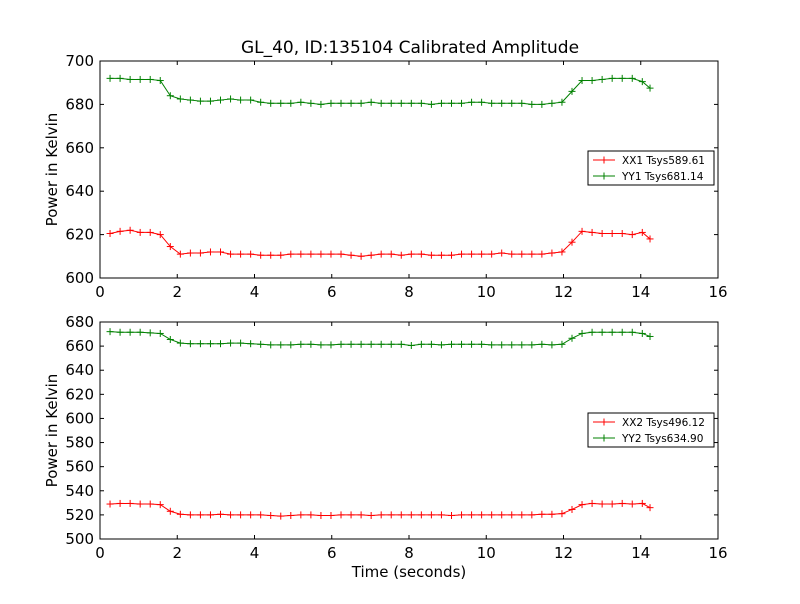 Image resolution: width=800 pixels, height=604 pixels. I want to click on legend-item: YY2 Tsys634.90, so click(648, 439).